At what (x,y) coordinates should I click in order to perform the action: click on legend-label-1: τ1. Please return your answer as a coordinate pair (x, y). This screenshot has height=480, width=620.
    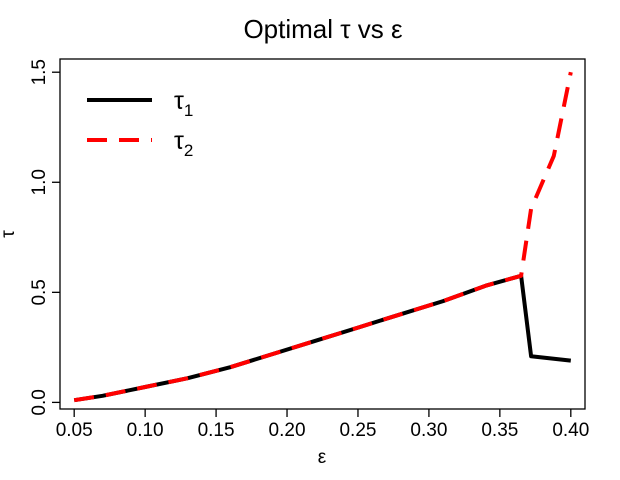
    Looking at the image, I should click on (183, 103).